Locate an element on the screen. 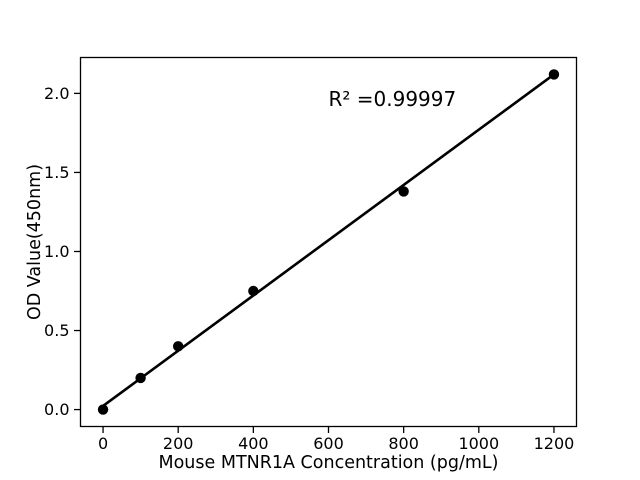  r-squared-annotation: R² =0.99997 is located at coordinates (393, 99).